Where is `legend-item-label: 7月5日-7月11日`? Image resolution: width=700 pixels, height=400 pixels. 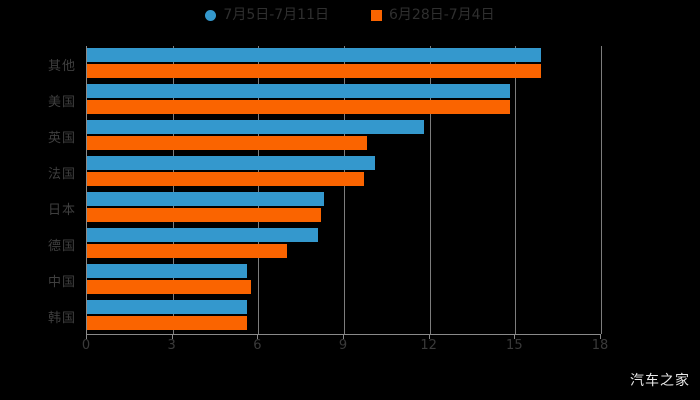 legend-item-label: 7月5日-7月11日 is located at coordinates (276, 15).